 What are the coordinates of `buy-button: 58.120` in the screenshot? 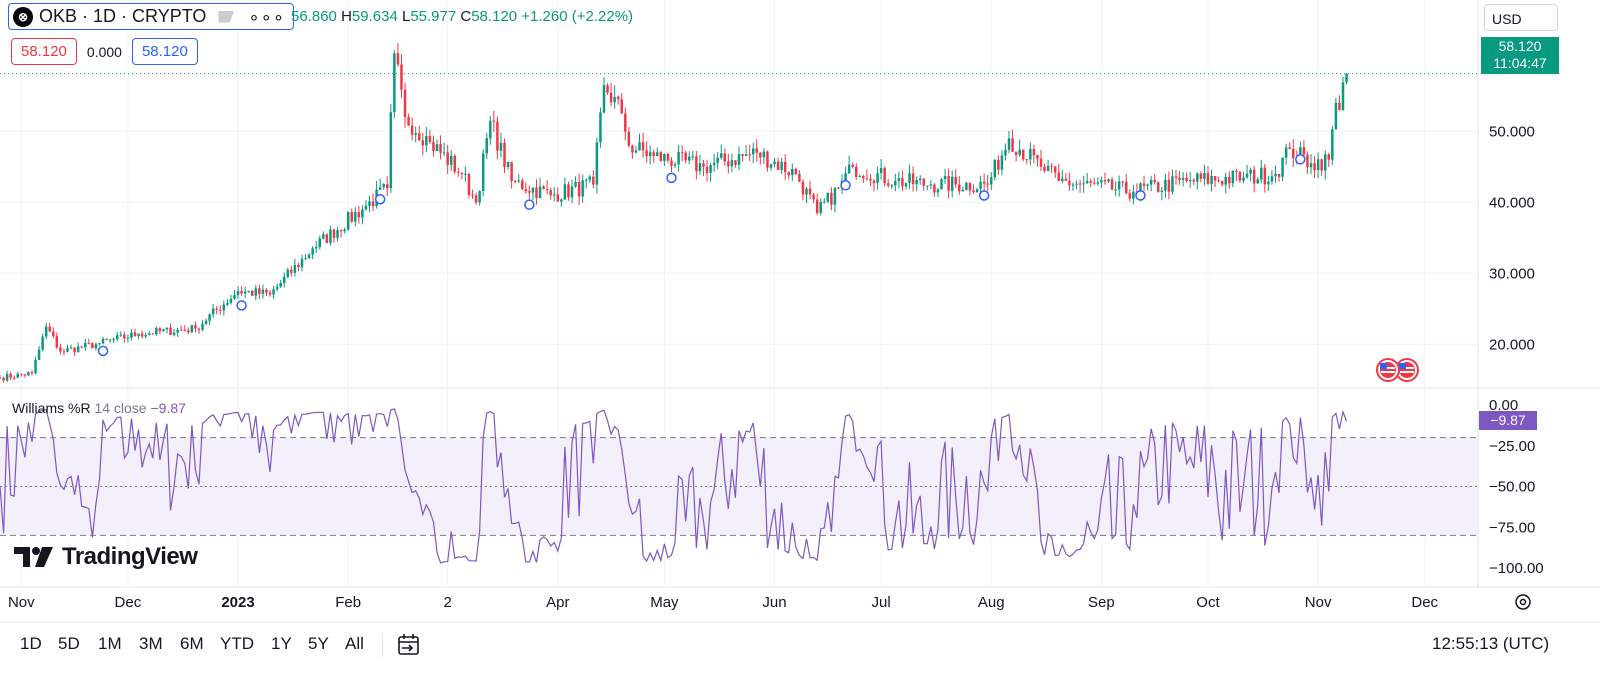 It's located at (164, 51).